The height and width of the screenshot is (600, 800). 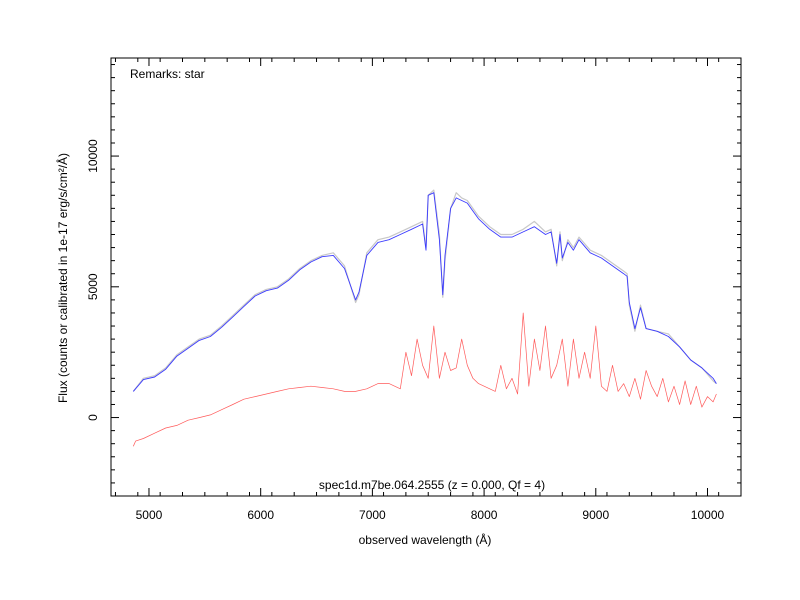 What do you see at coordinates (708, 515) in the screenshot?
I see `x-tick-label: 10000` at bounding box center [708, 515].